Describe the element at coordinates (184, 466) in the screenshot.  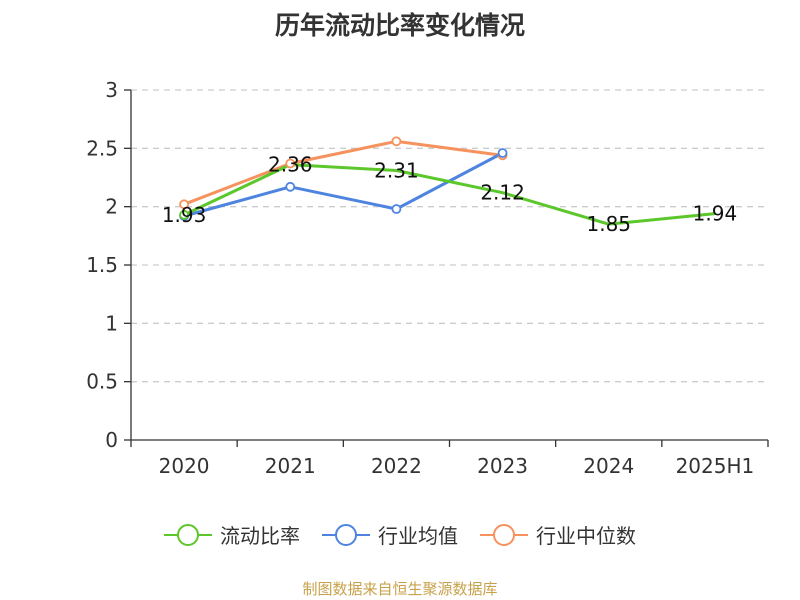
I see `x-tick-label: 2020` at that location.